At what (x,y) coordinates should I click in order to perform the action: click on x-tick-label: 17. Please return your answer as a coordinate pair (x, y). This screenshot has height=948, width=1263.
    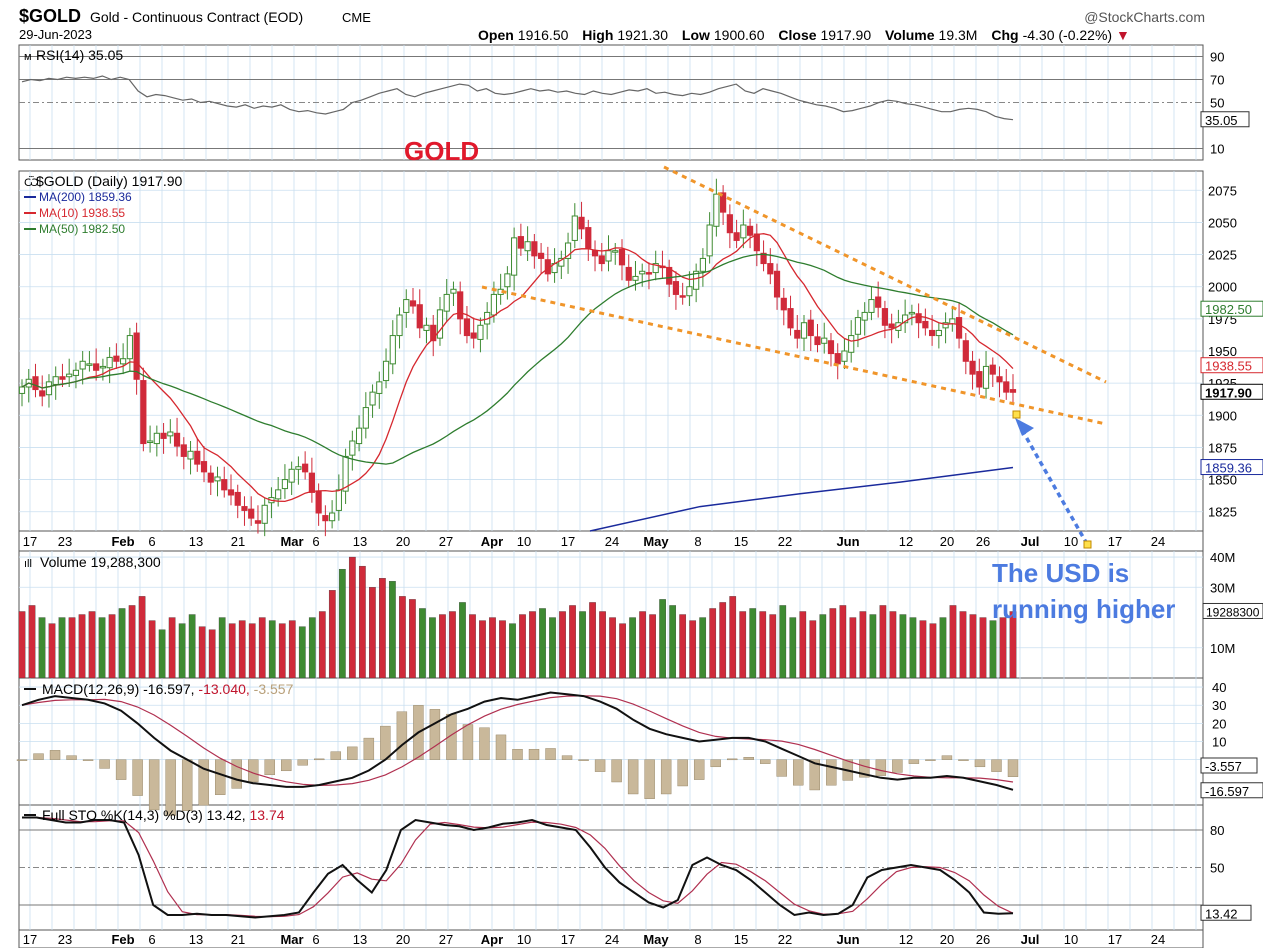
    Looking at the image, I should click on (30, 541).